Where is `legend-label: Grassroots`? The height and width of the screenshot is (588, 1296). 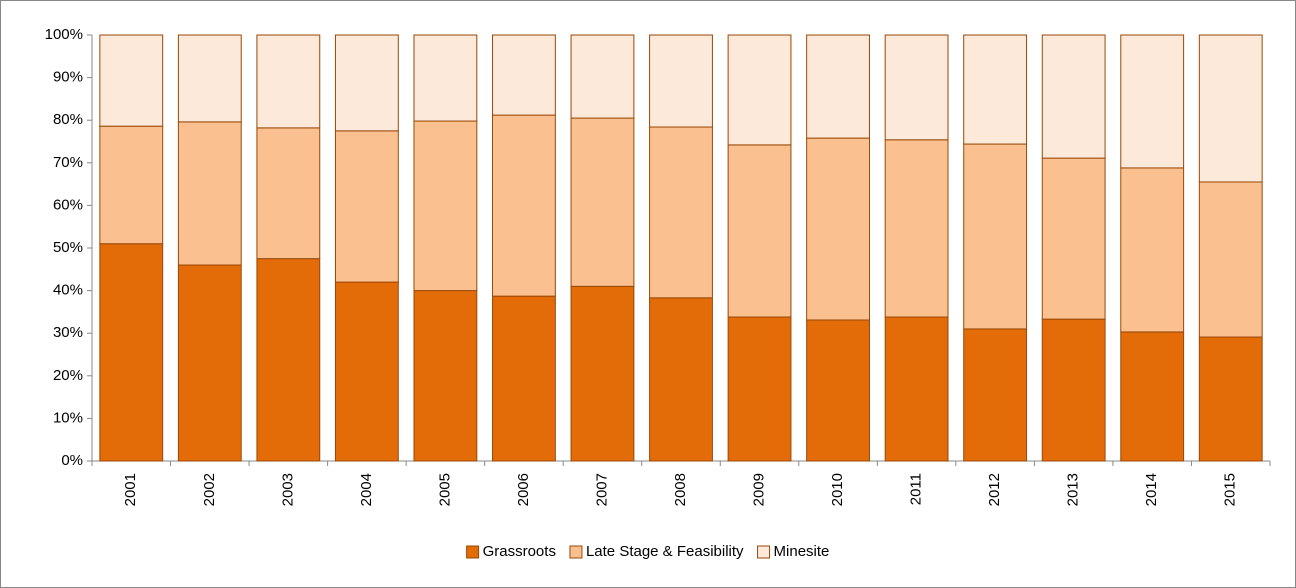 legend-label: Grassroots is located at coordinates (519, 551).